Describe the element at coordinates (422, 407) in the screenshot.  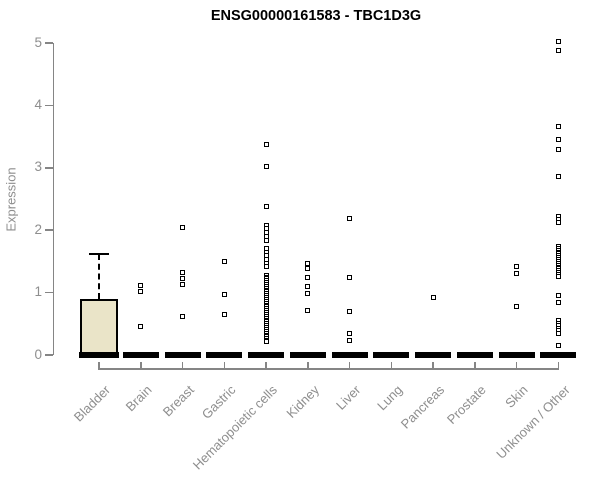
I see `x-axis-tick-label: Pancreas` at that location.